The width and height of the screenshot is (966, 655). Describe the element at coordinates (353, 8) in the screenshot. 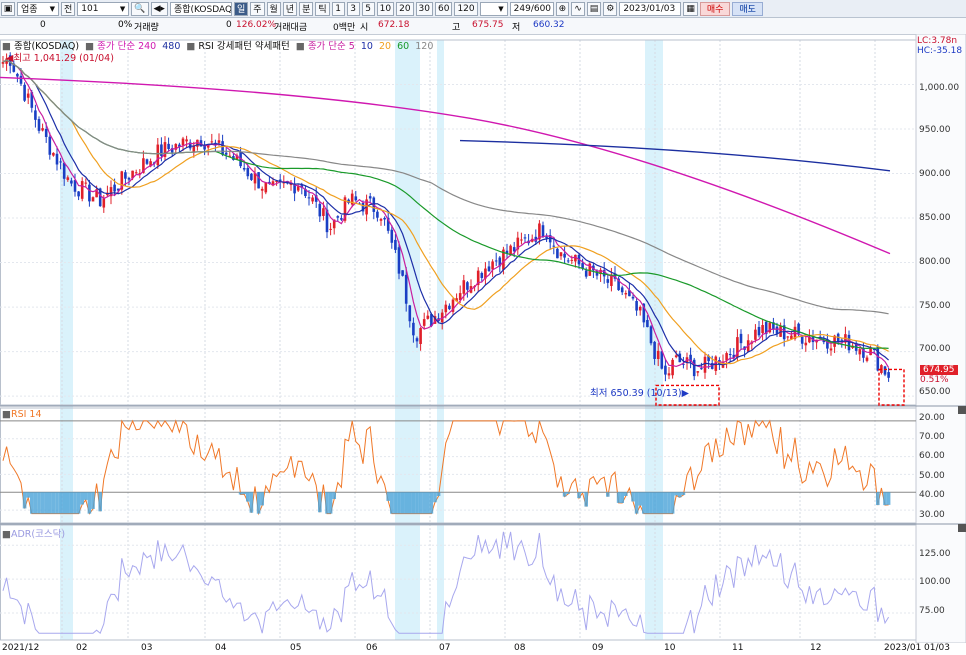

I see `interval-3: 3` at that location.